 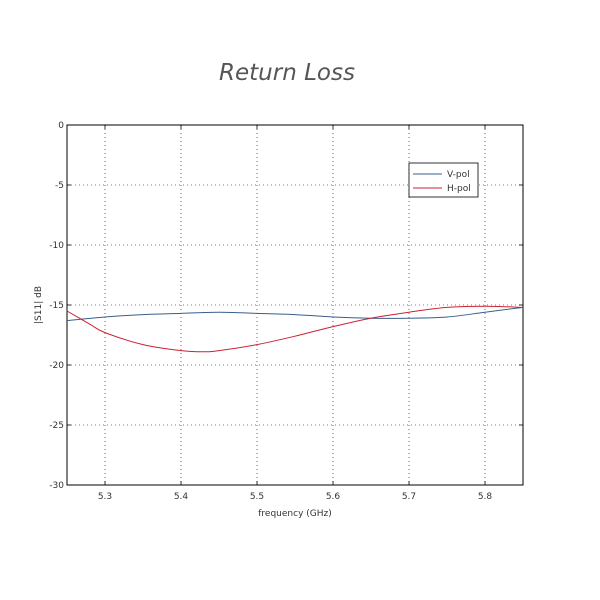 I want to click on chart-title: Return Loss, so click(x=287, y=73).